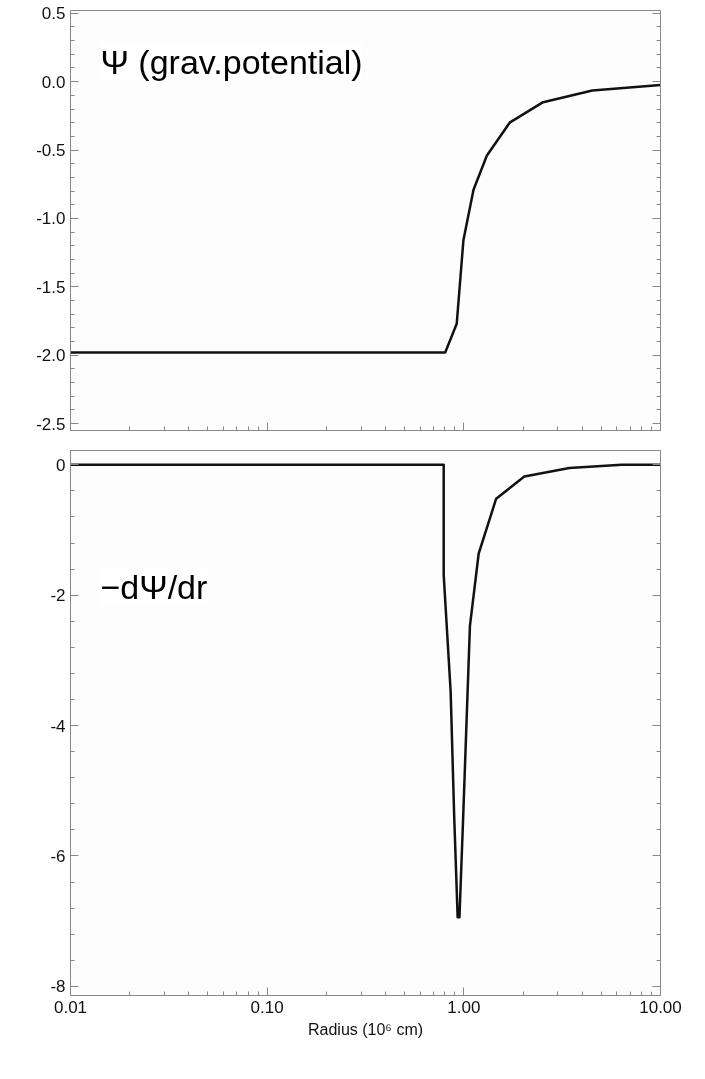 The image size is (705, 1079). I want to click on y-tick-label: -2.0, so click(51, 356).